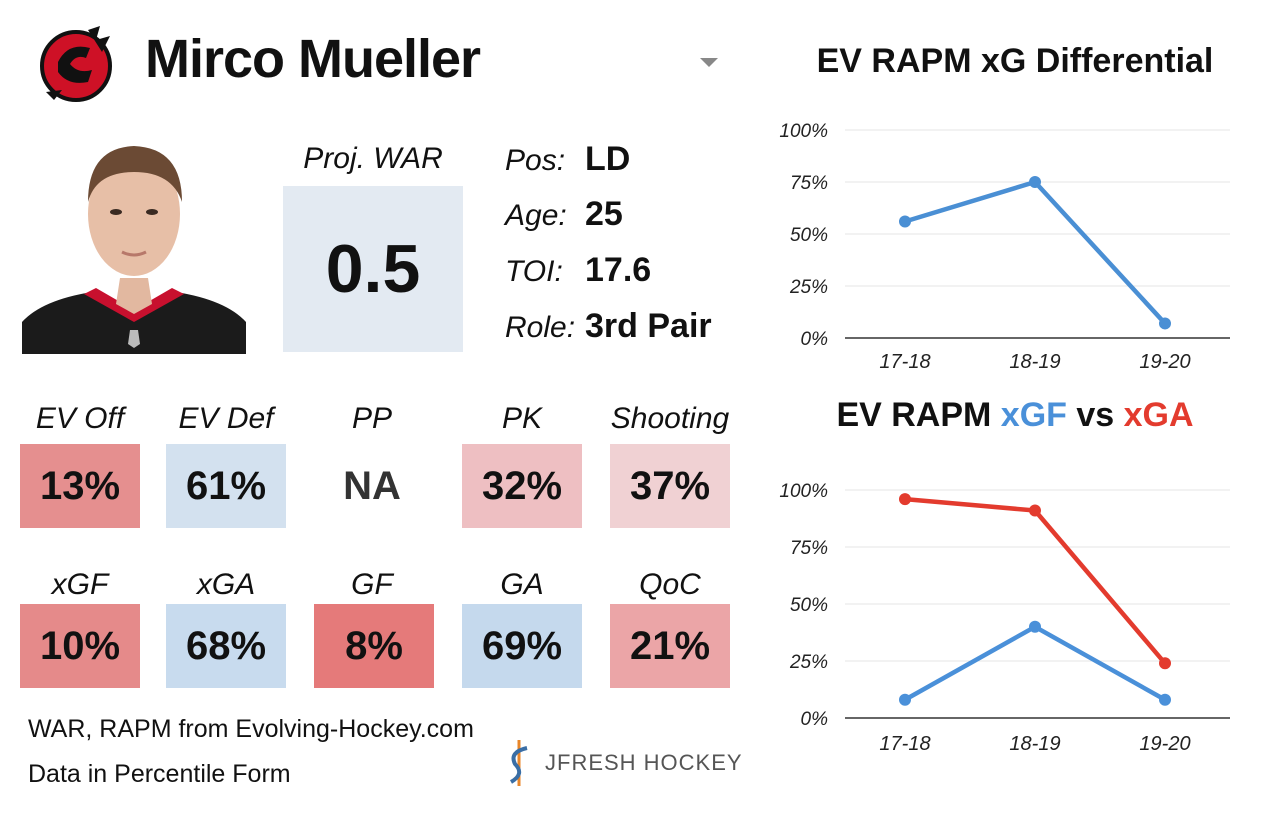 The width and height of the screenshot is (1266, 822). I want to click on info-key: TOI:, so click(534, 271).